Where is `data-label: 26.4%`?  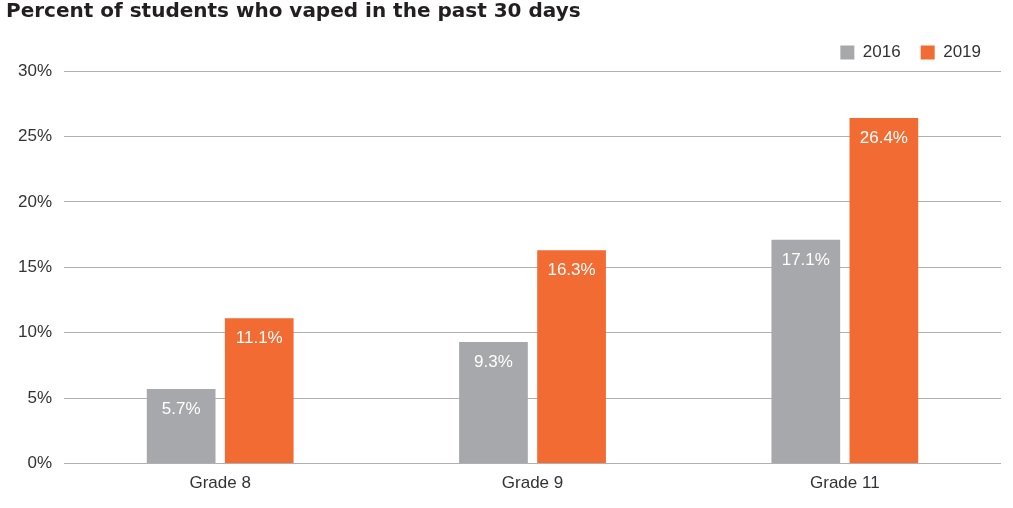 data-label: 26.4% is located at coordinates (883, 137).